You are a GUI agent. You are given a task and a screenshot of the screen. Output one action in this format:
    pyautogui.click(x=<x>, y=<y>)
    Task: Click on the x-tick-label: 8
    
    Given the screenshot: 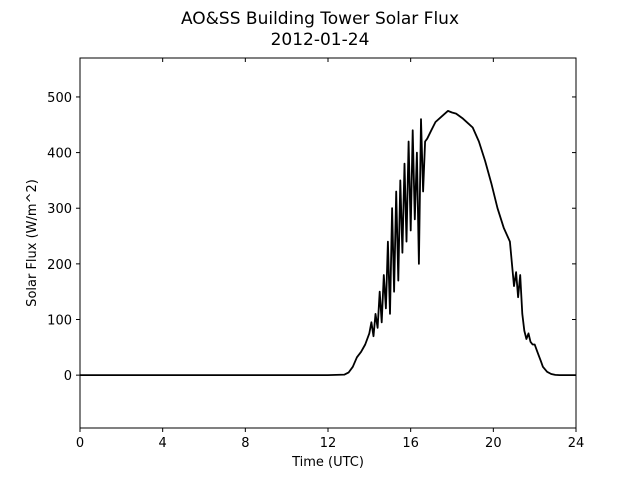 What is the action you would take?
    pyautogui.click(x=245, y=443)
    